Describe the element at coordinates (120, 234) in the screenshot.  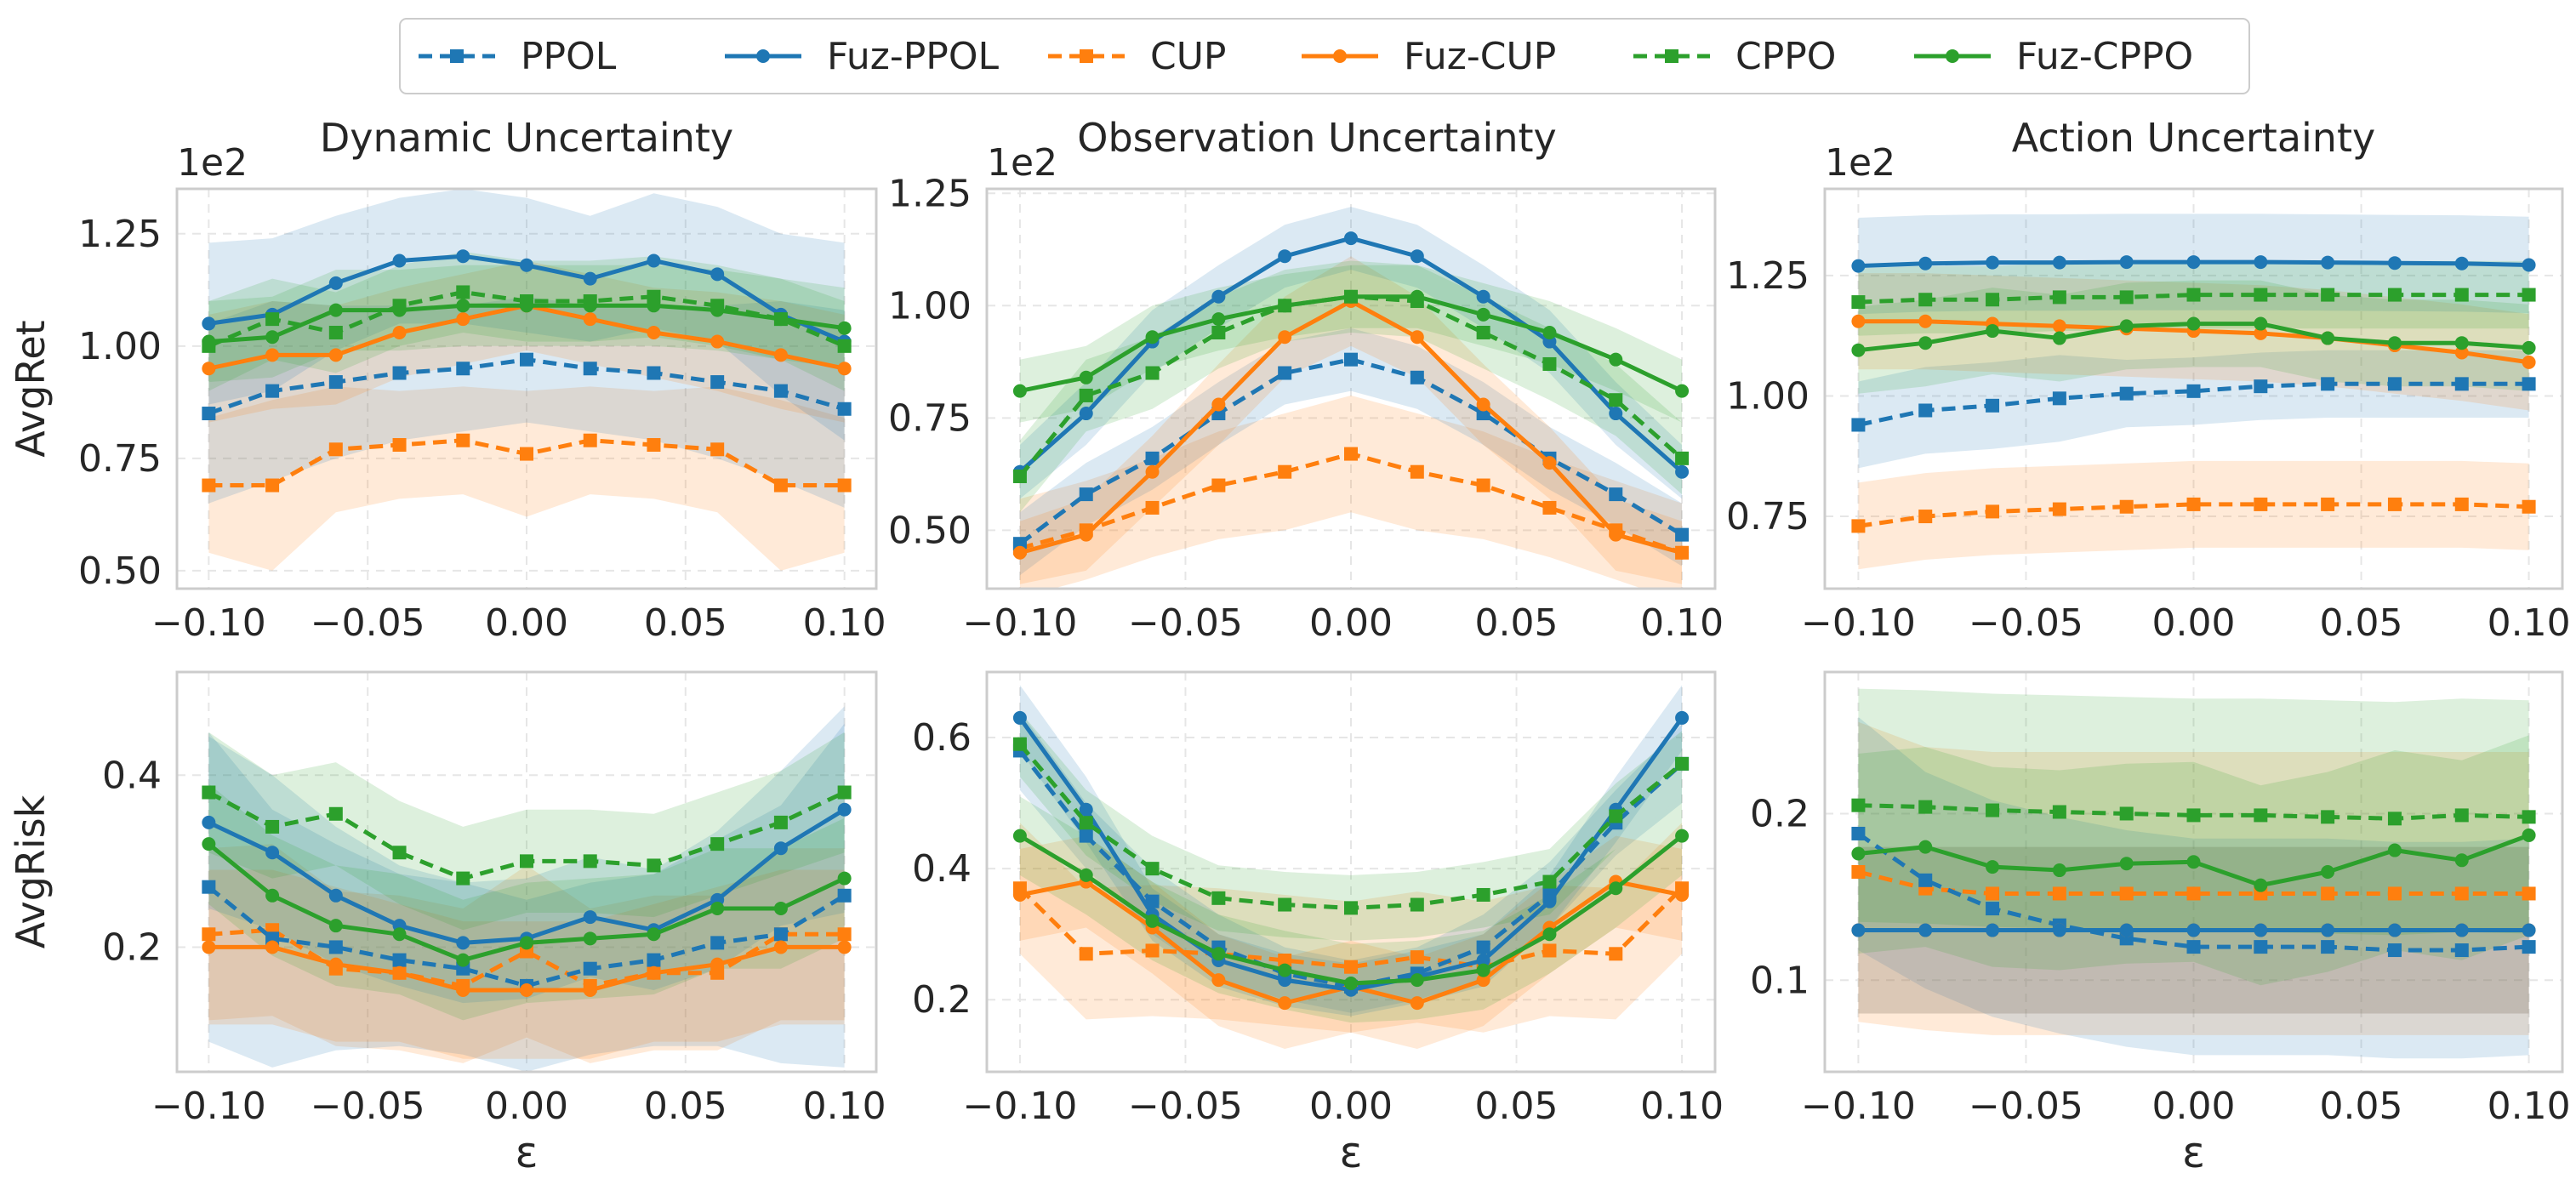
I see `y-tick-label: 1.25` at that location.